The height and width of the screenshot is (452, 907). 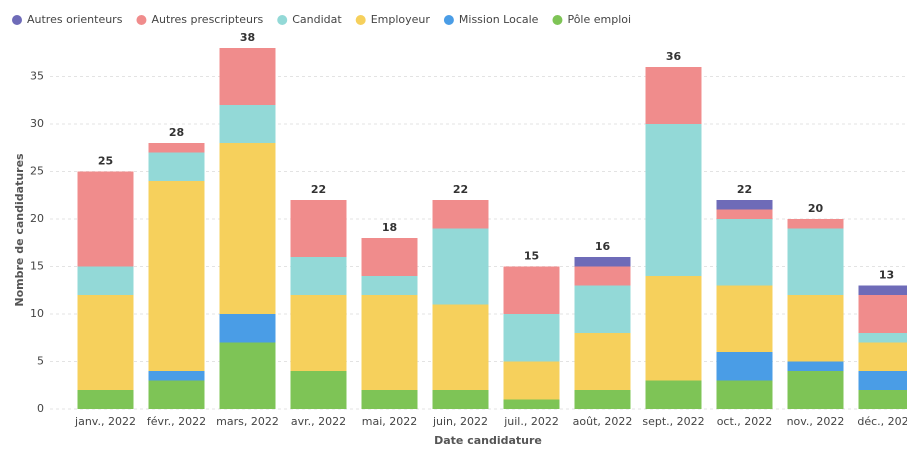 I want to click on legend-label: Candidat, so click(x=317, y=19).